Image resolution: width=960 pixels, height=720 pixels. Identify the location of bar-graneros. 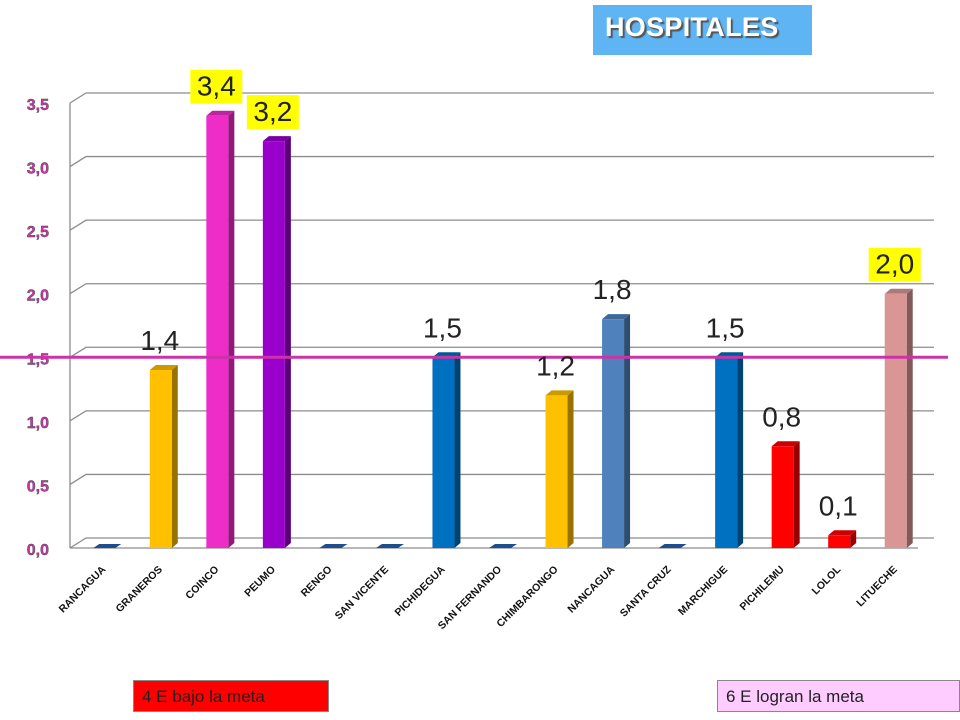
(163, 456).